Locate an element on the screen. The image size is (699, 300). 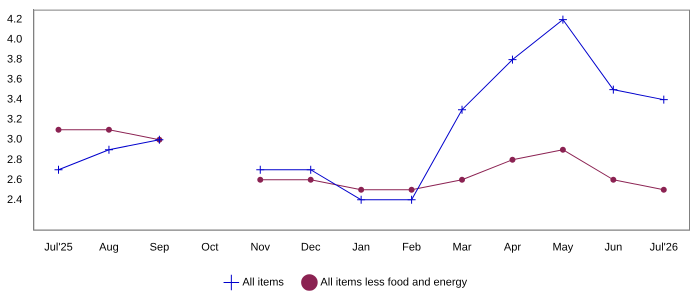
x-tick-label: Jul'25 is located at coordinates (58, 247).